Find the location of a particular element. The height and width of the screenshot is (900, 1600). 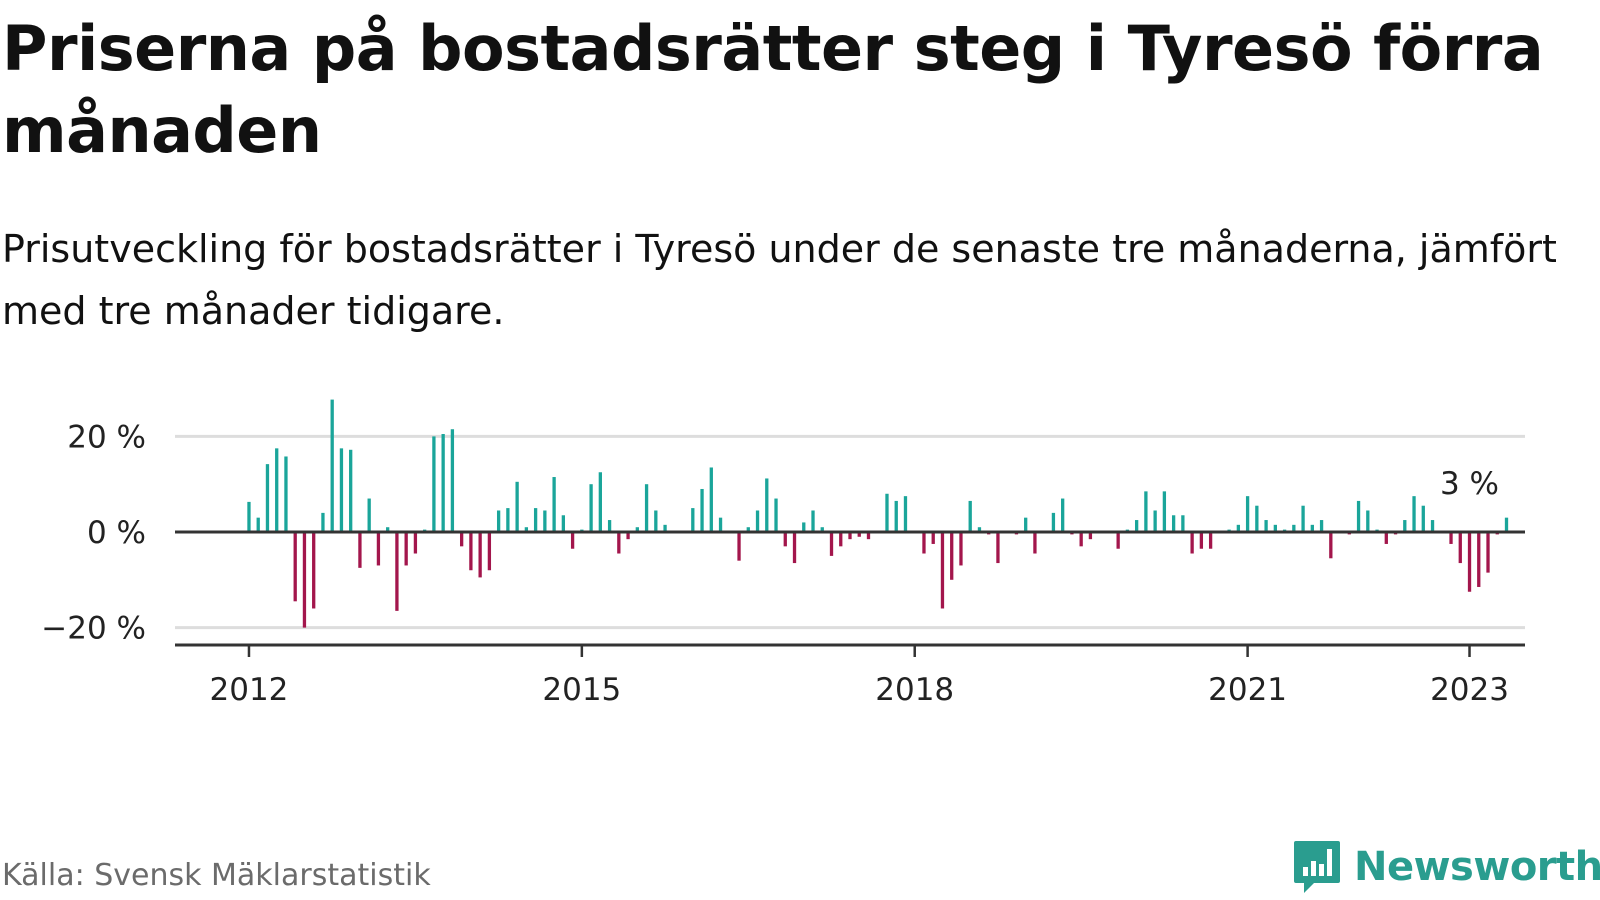

newsworthy-logo: Newsworthy is located at coordinates (1446, 867).